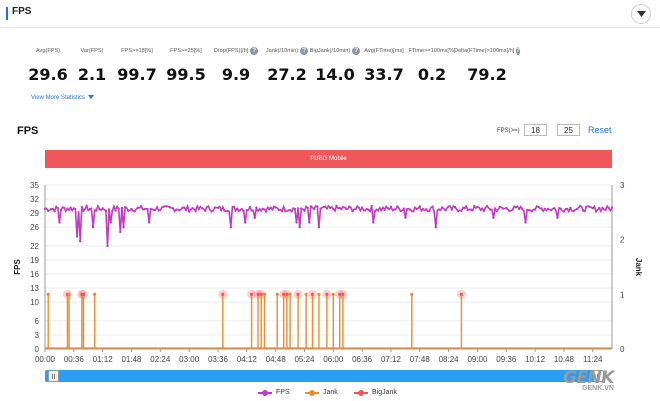 This screenshot has height=401, width=660. Describe the element at coordinates (236, 51) in the screenshot. I see `stat-label: Drop(FPS)[/h]?` at that location.